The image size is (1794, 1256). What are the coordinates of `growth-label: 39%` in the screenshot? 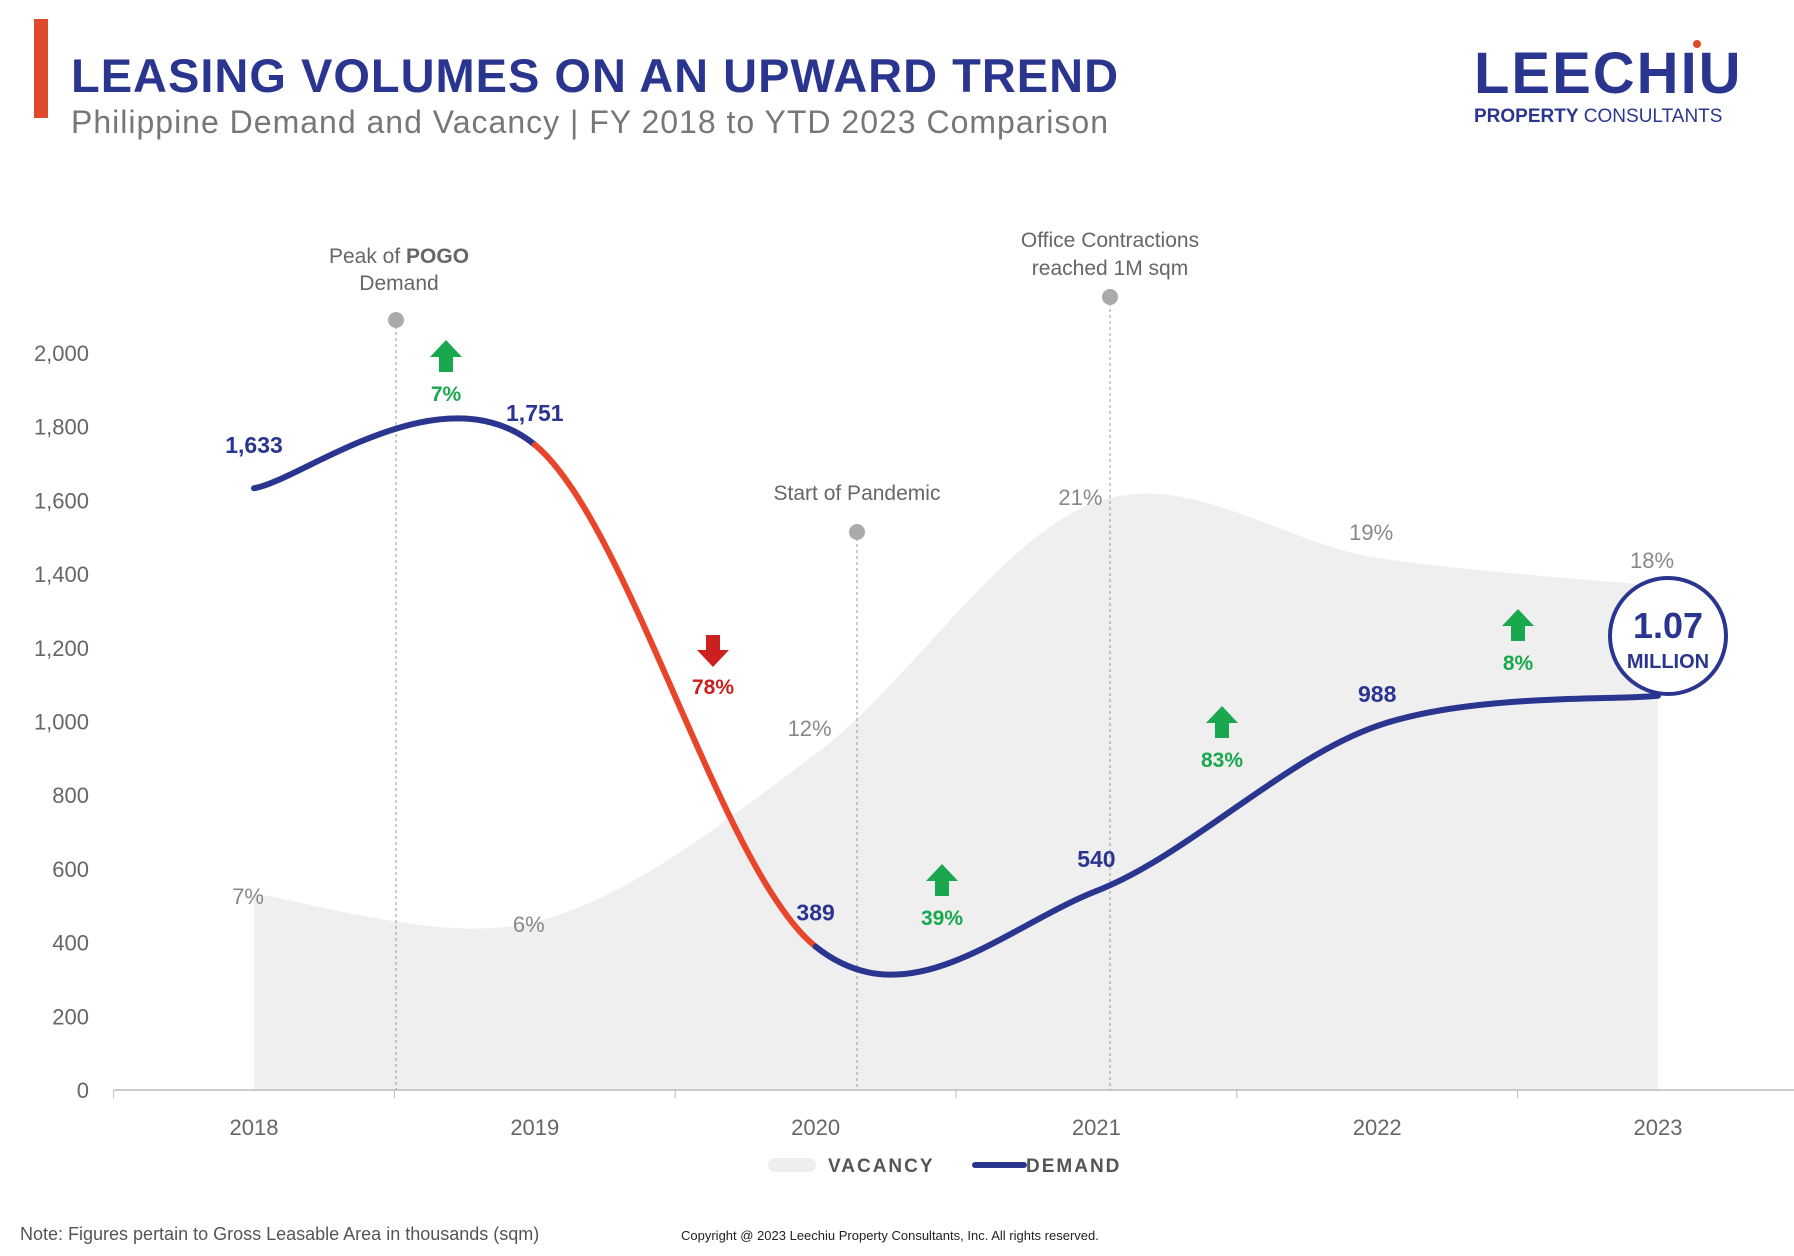 It's located at (942, 918).